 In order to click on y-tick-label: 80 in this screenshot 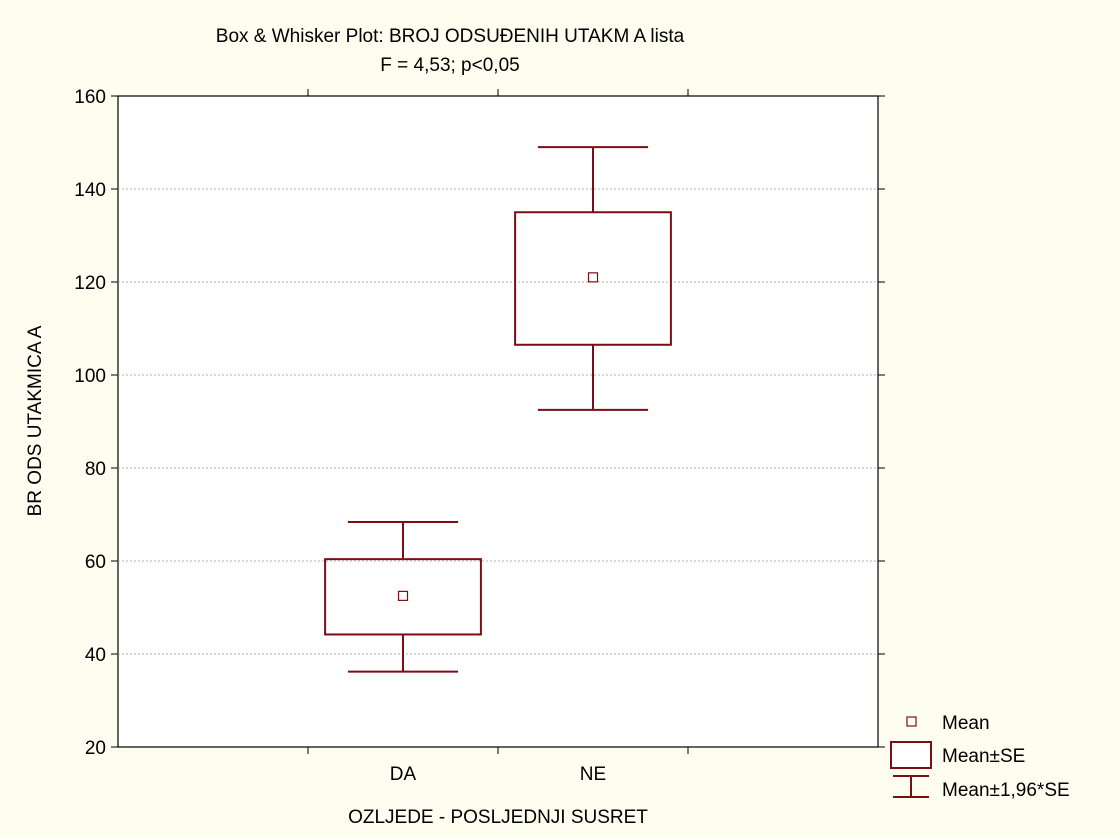, I will do `click(95, 469)`.